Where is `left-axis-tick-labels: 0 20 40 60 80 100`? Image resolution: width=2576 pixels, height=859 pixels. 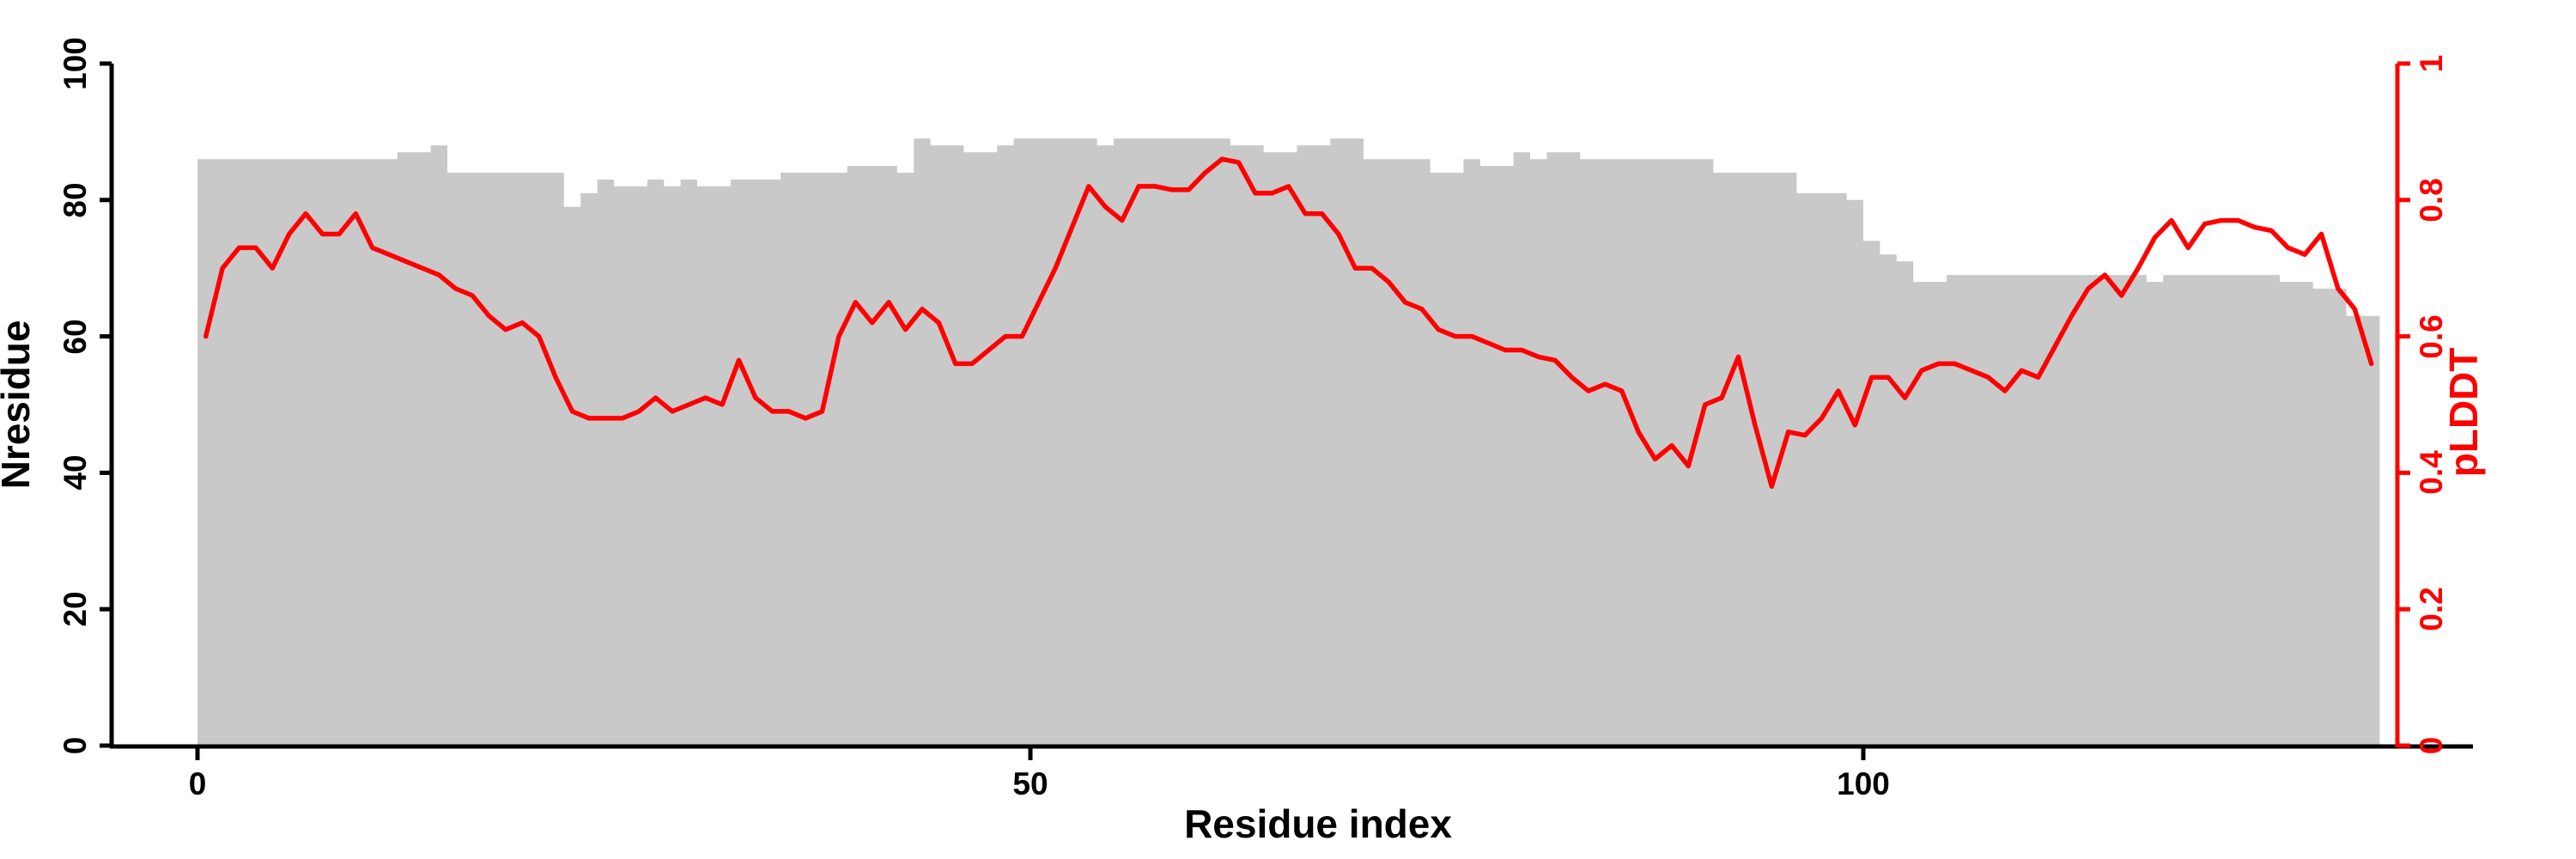
left-axis-tick-labels: 0 20 40 60 80 100 is located at coordinates (75, 395).